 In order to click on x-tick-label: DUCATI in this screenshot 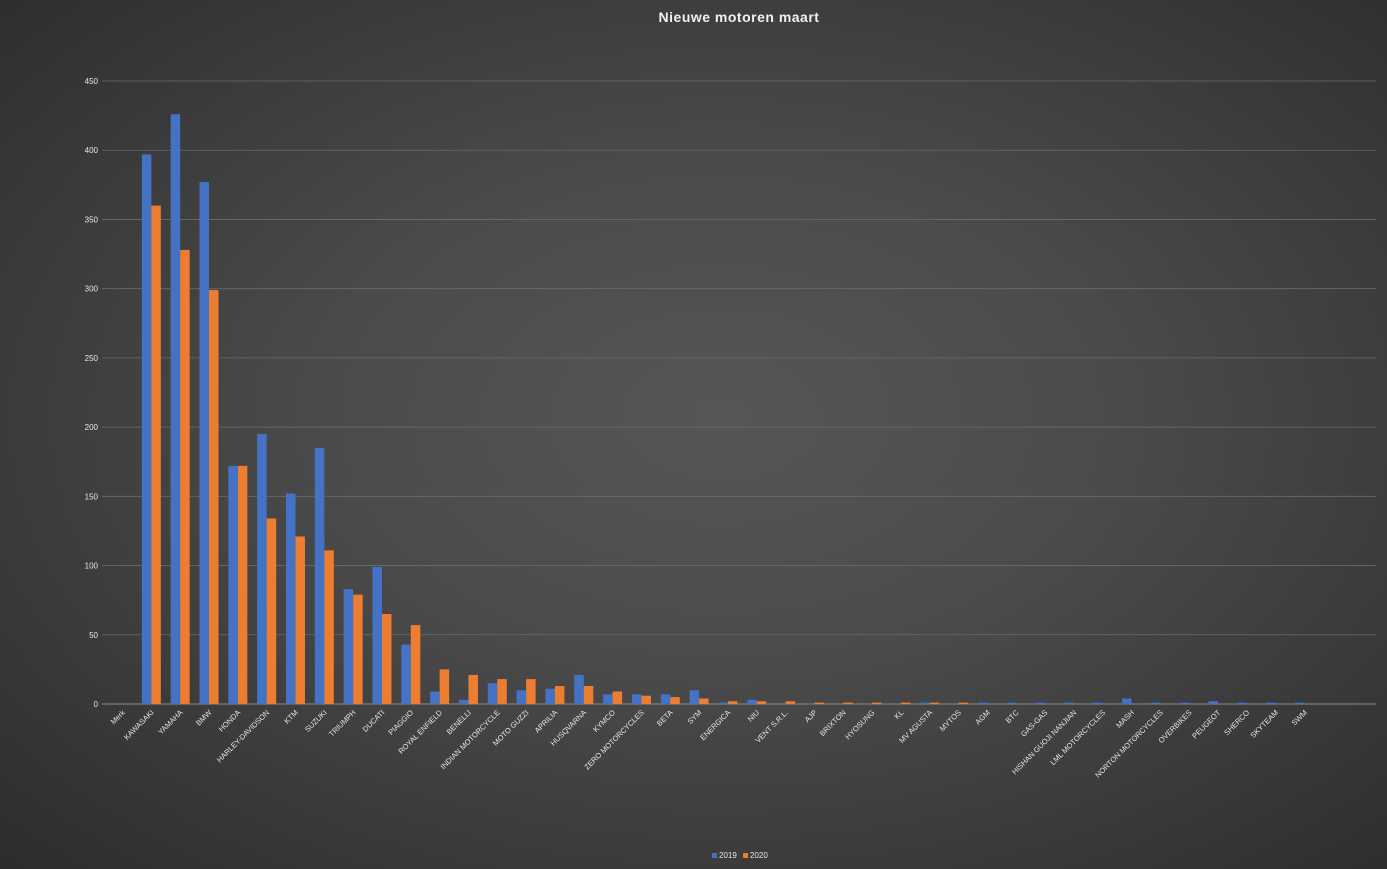, I will do `click(374, 721)`.